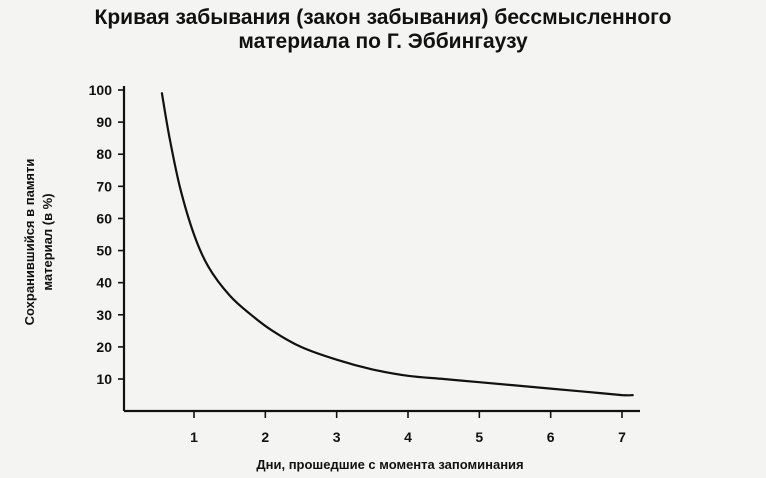  What do you see at coordinates (104, 251) in the screenshot?
I see `y-tick-label: 50` at bounding box center [104, 251].